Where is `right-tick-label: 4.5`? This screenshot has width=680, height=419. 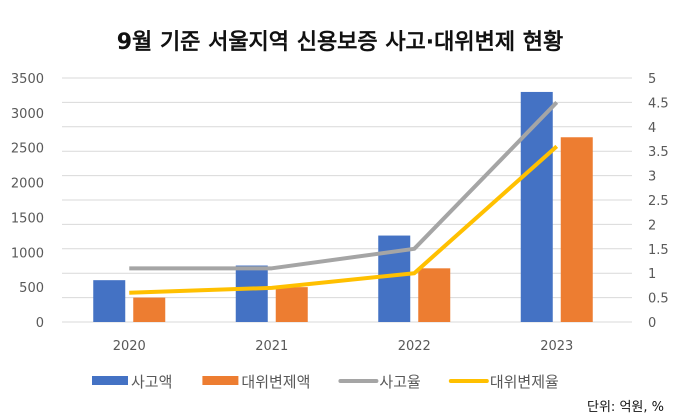 right-tick-label: 4.5 is located at coordinates (658, 103).